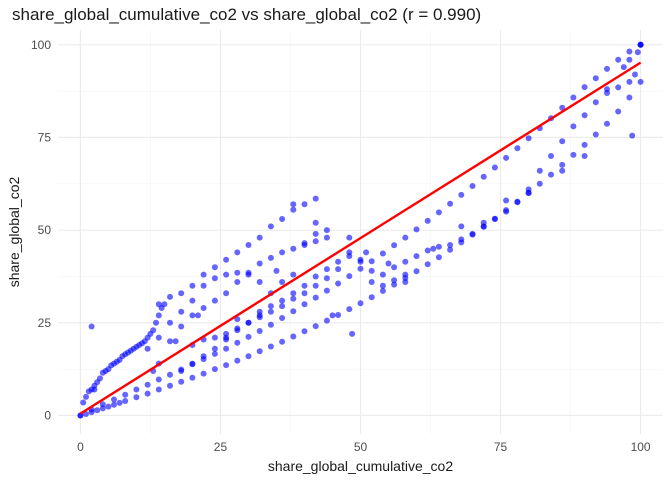 Image resolution: width=672 pixels, height=480 pixels. I want to click on y-axis-ticks: 0 25 50 75 100, so click(41, 230).